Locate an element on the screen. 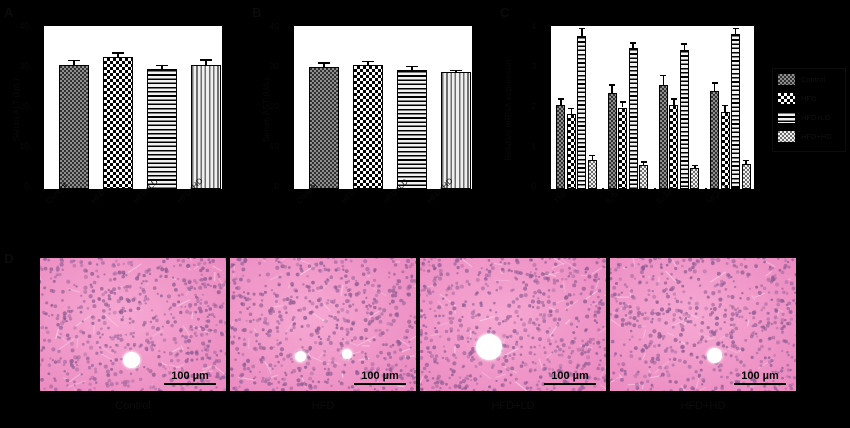  histology-caption: HFD is located at coordinates (323, 406).